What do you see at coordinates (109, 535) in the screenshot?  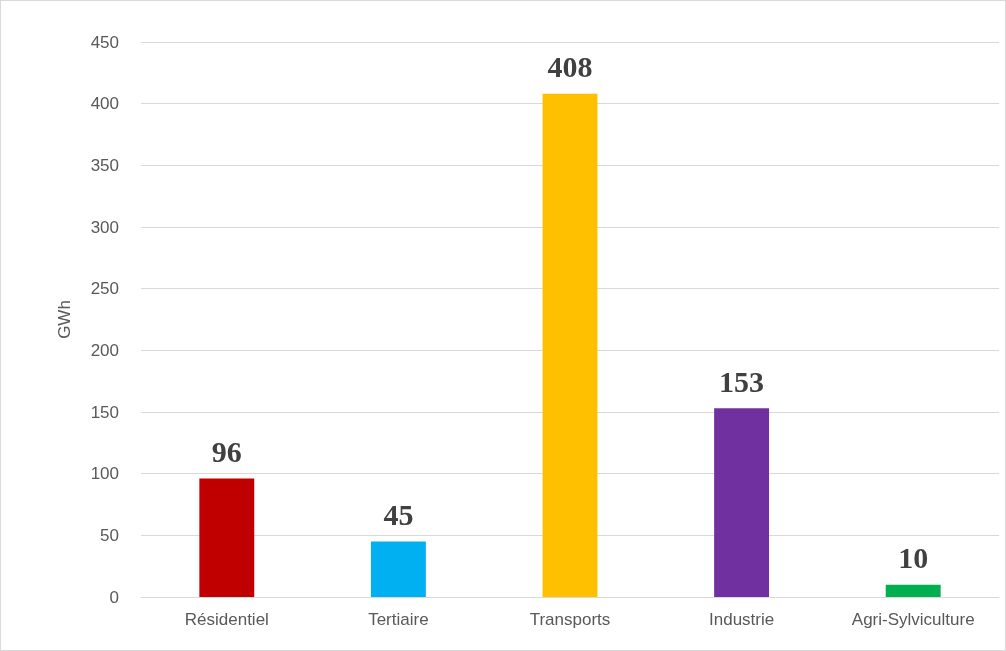 I see `y-tick-label: 50` at bounding box center [109, 535].